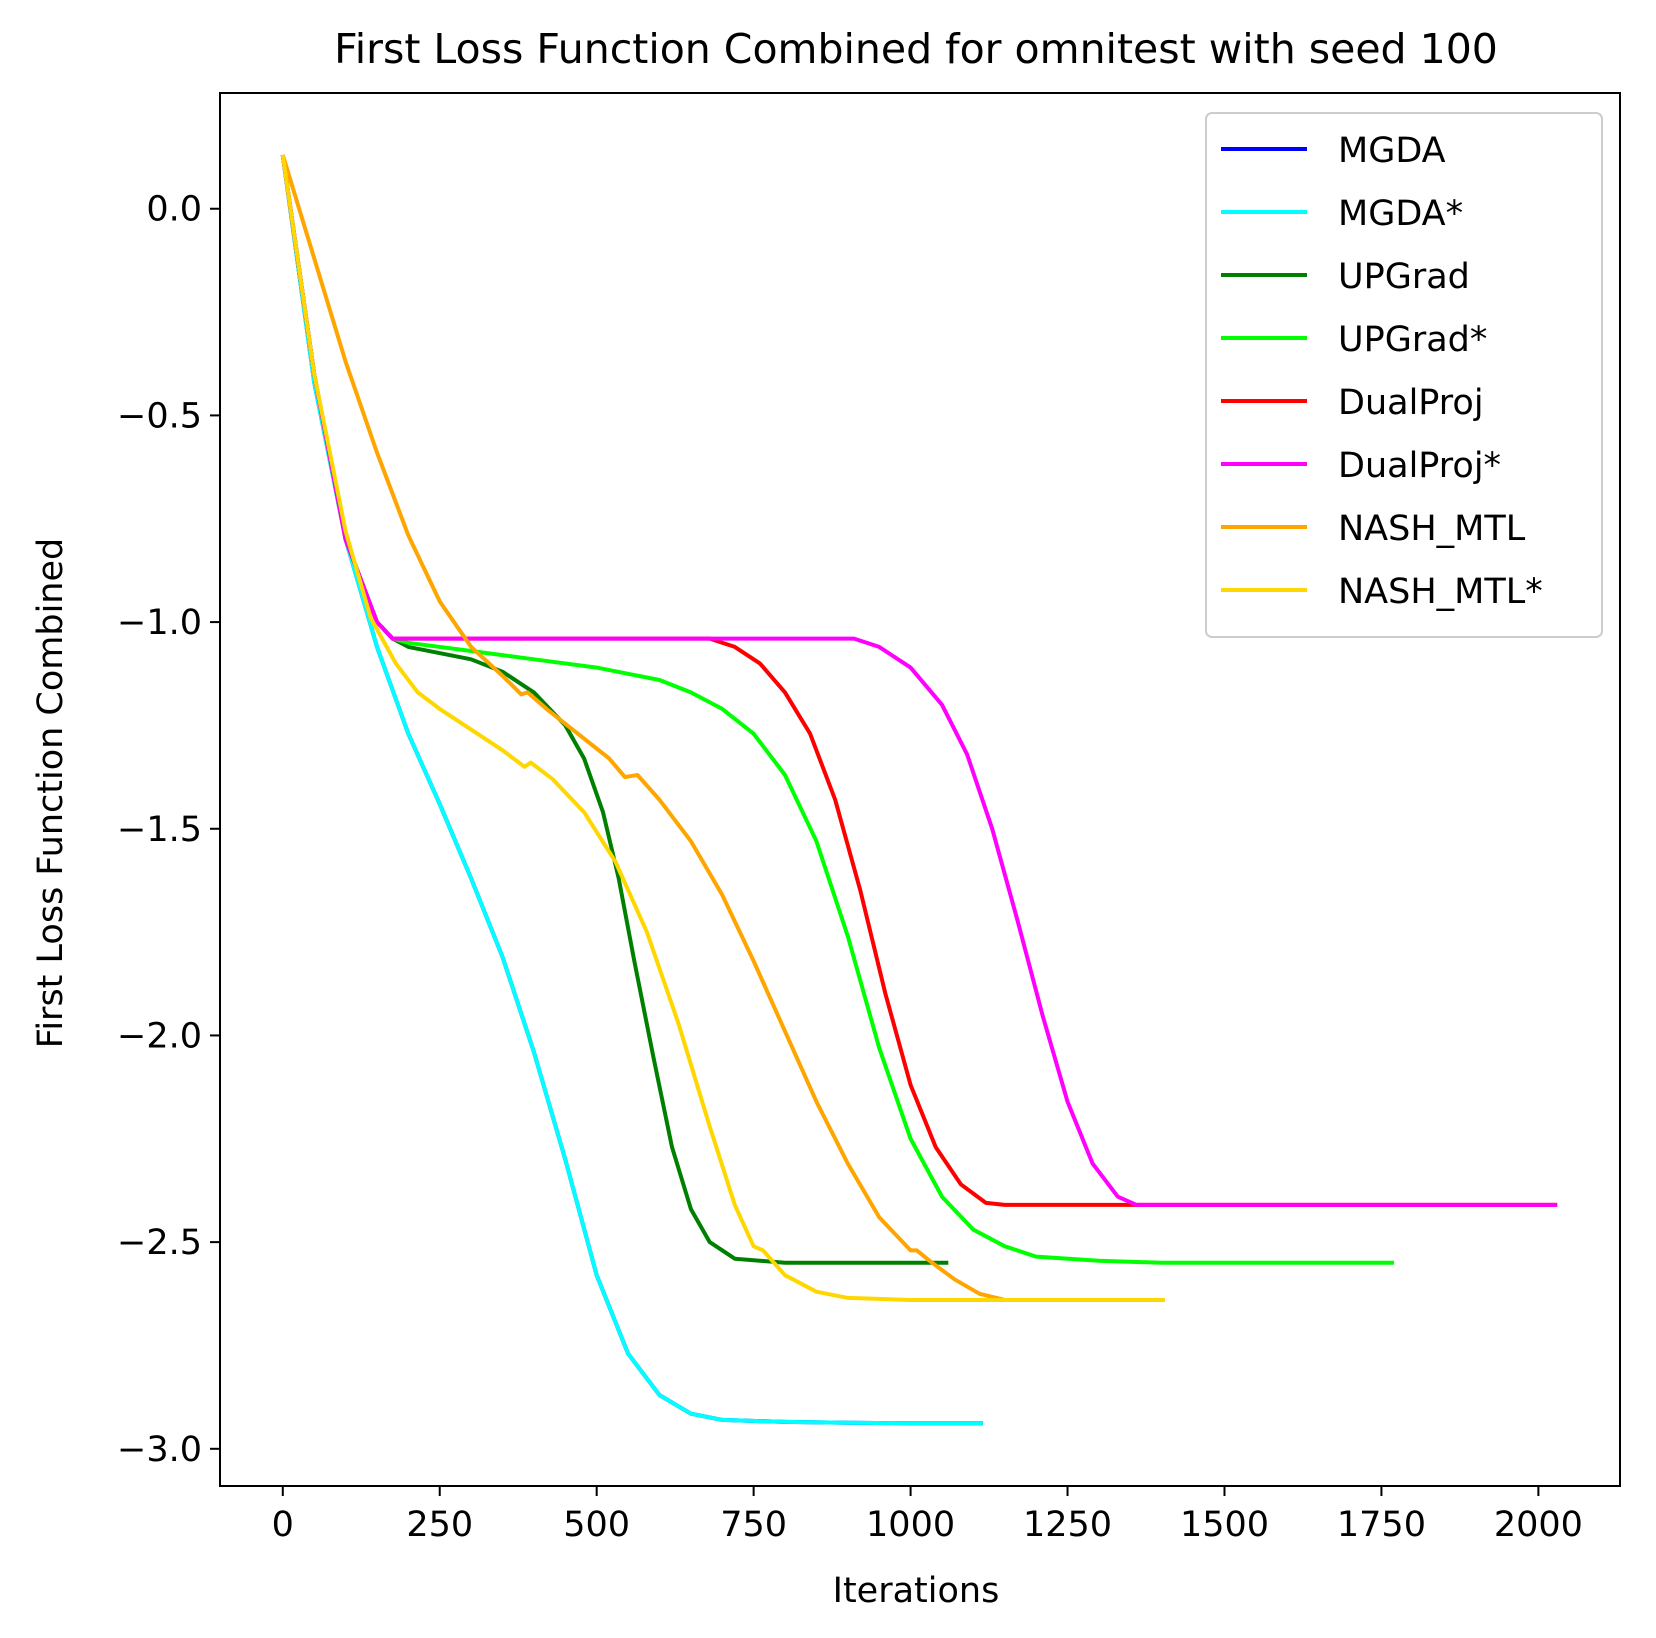 Image resolution: width=1656 pixels, height=1638 pixels. What do you see at coordinates (1381, 1525) in the screenshot?
I see `x-tick-label: 1750` at bounding box center [1381, 1525].